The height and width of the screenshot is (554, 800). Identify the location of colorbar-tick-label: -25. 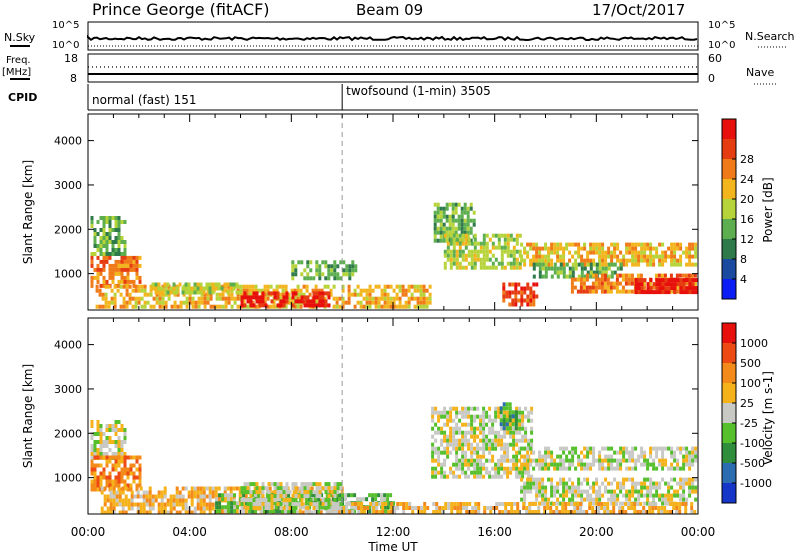
(749, 423).